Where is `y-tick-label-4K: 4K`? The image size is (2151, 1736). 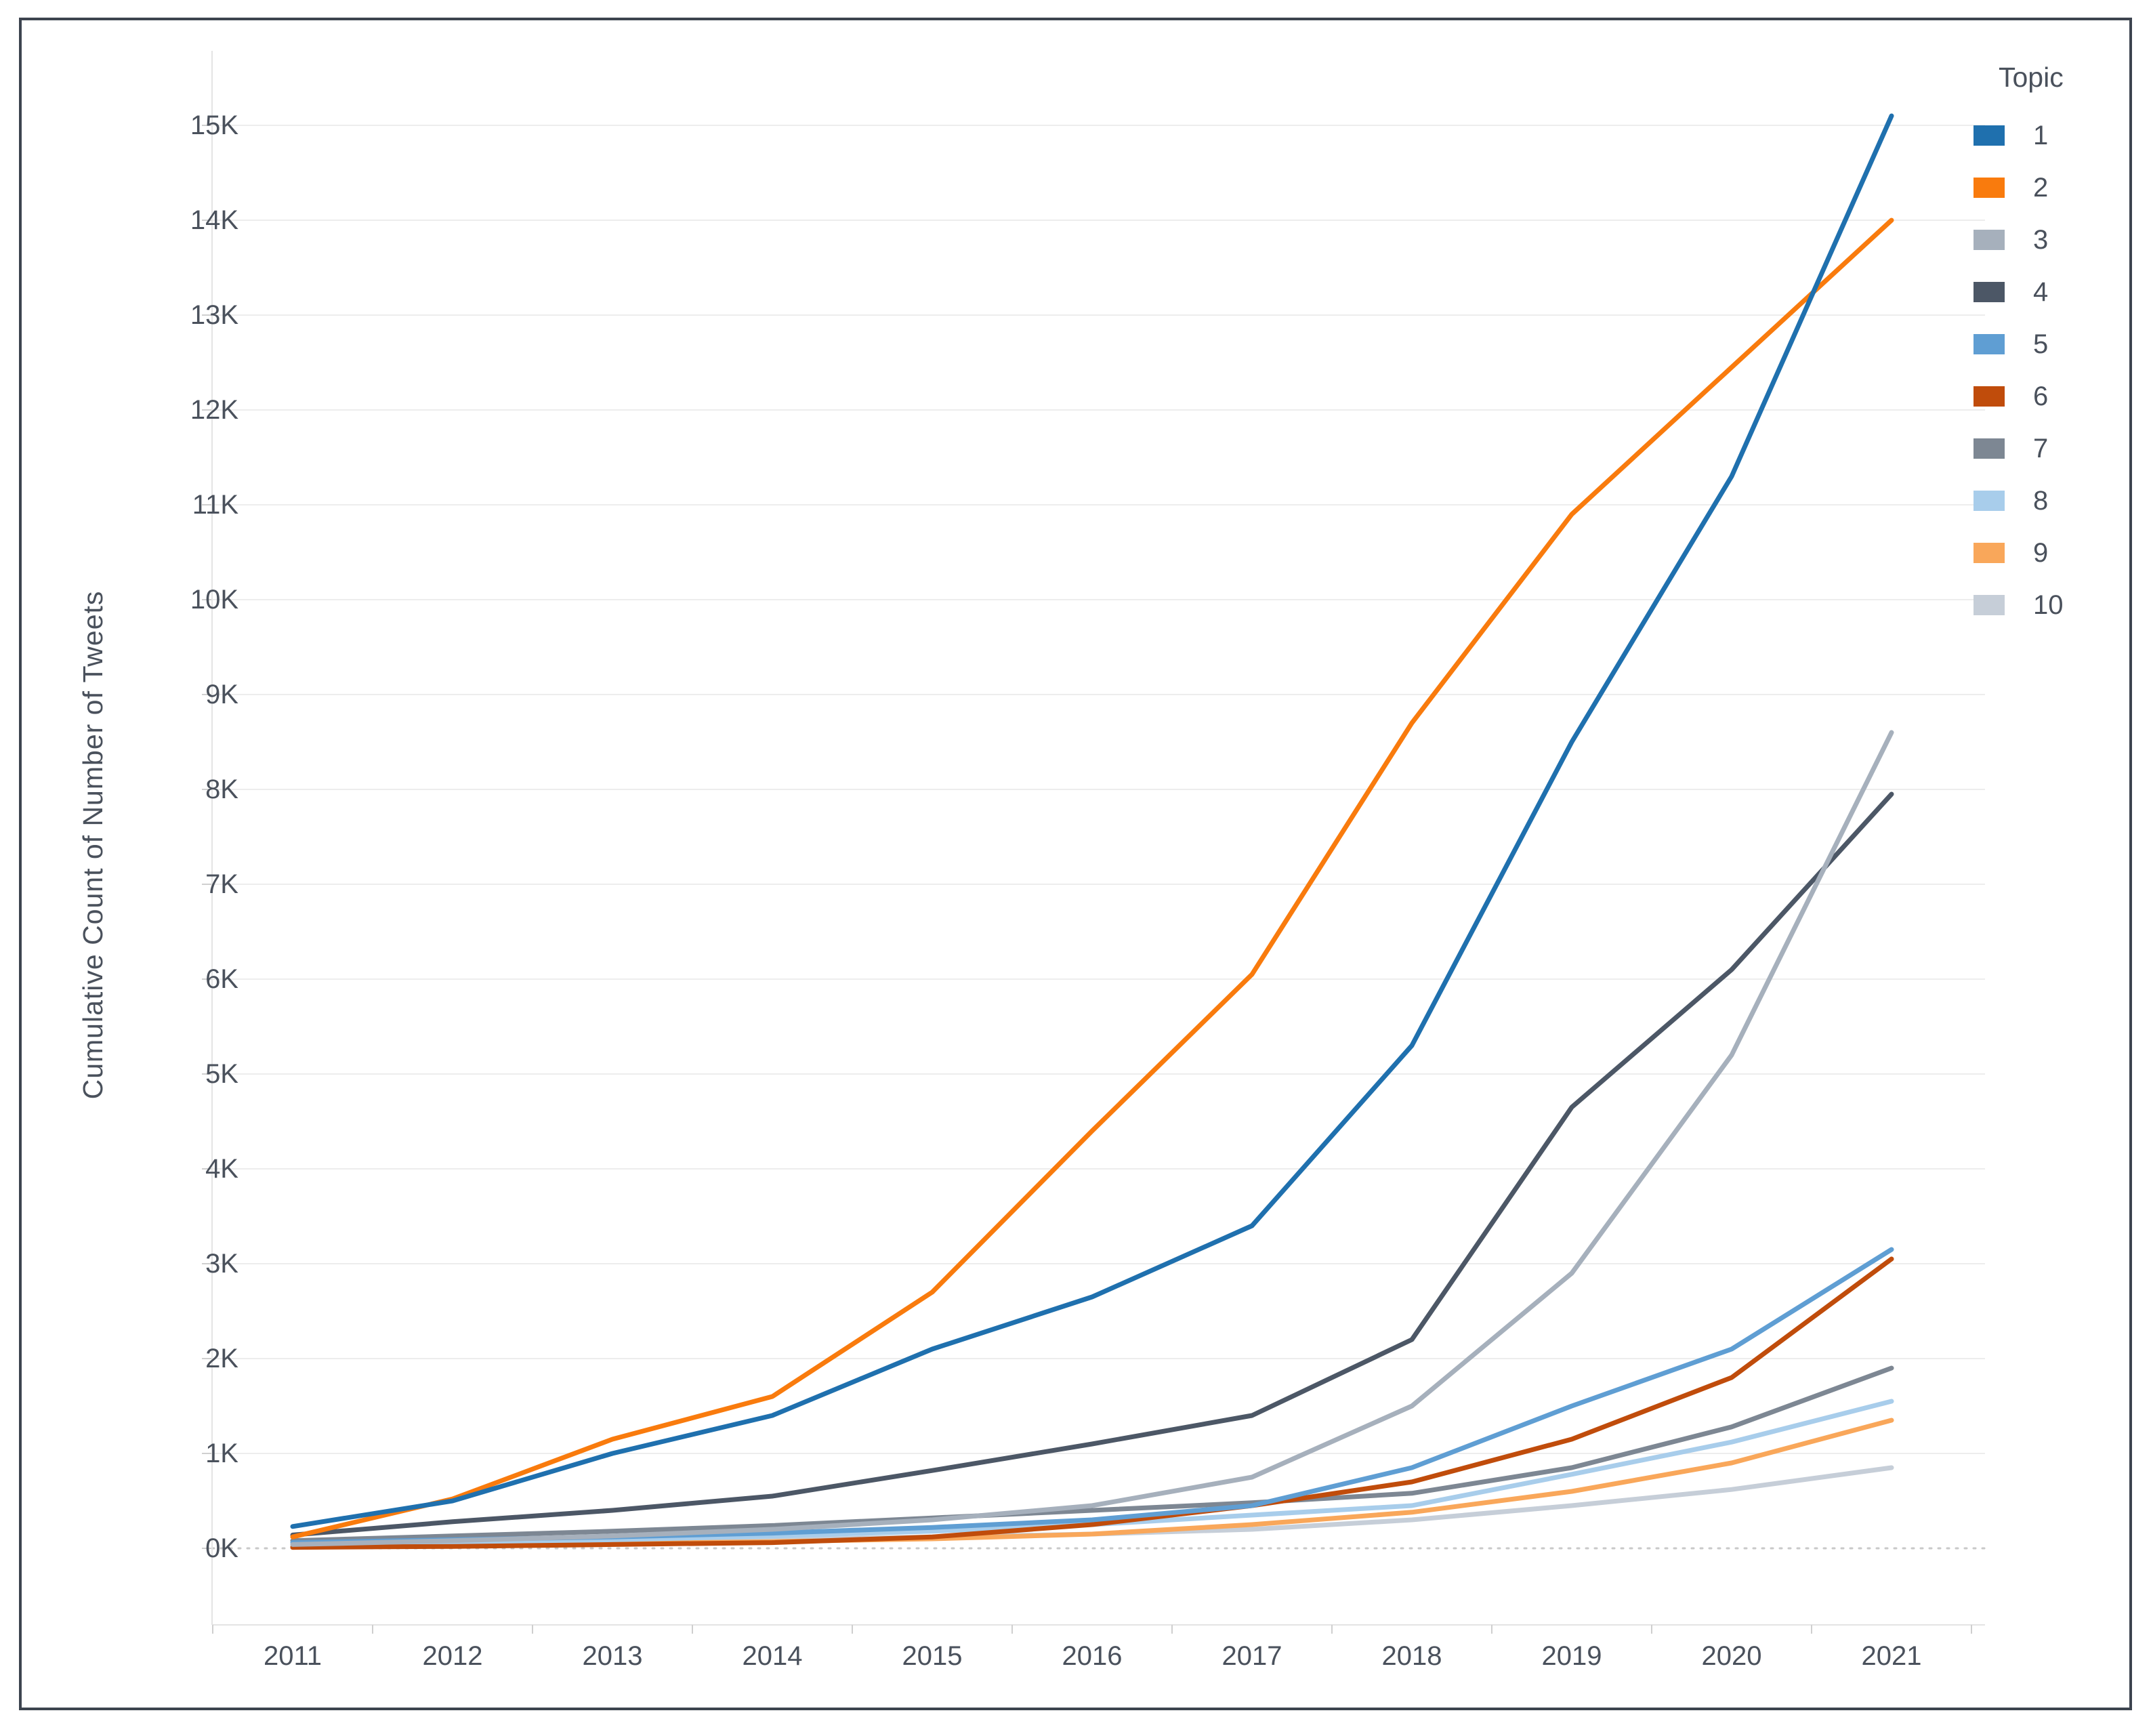
y-tick-label-4K: 4K is located at coordinates (221, 1169).